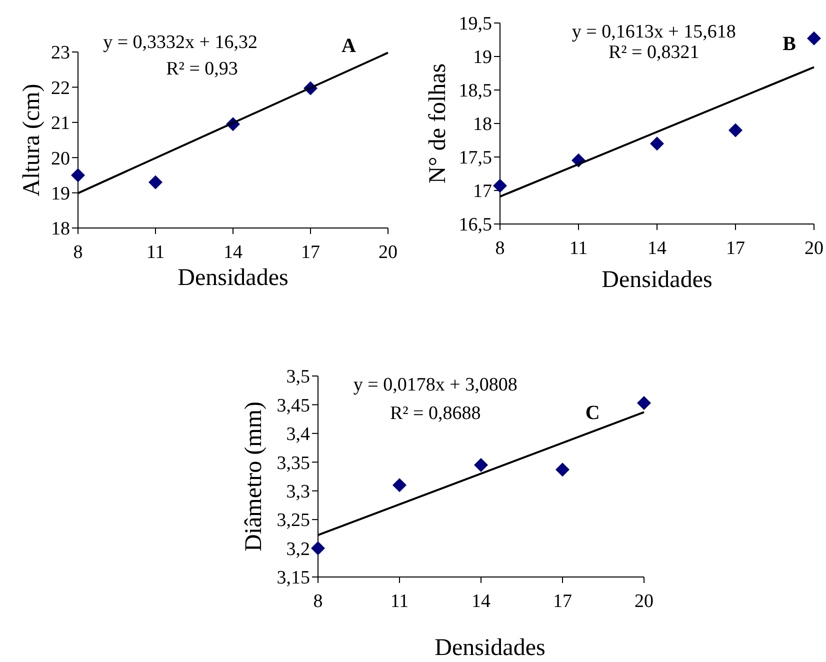 Image resolution: width=826 pixels, height=662 pixels. What do you see at coordinates (654, 52) in the screenshot?
I see `annotation: R² = 0,8321` at bounding box center [654, 52].